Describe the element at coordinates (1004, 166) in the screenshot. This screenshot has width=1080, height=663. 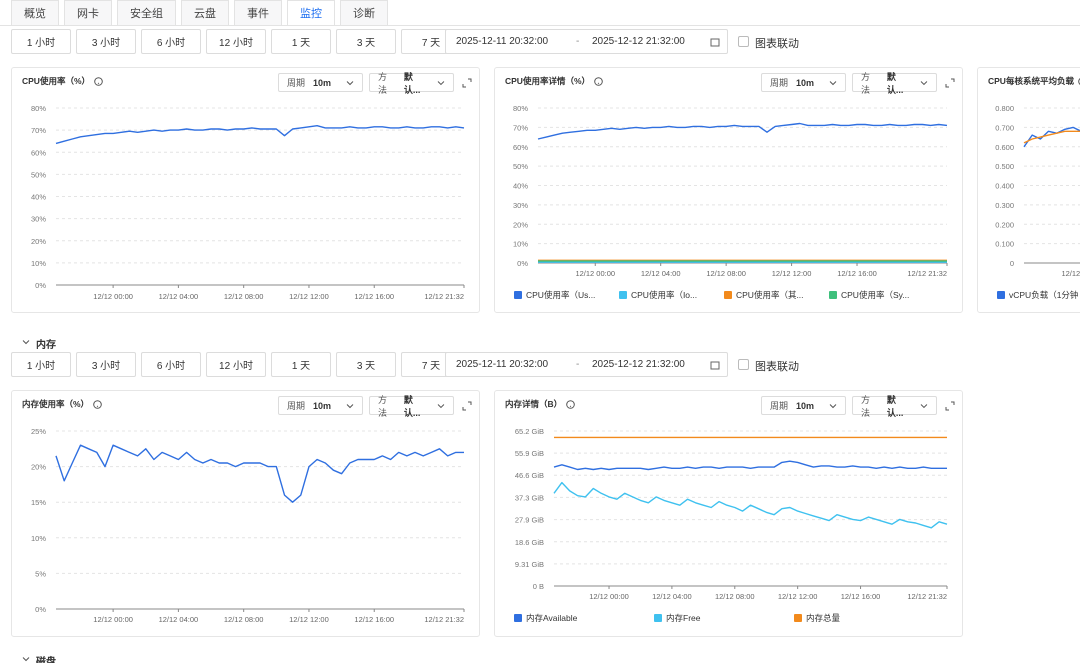
I see `y-tick-label: 0.500` at that location.